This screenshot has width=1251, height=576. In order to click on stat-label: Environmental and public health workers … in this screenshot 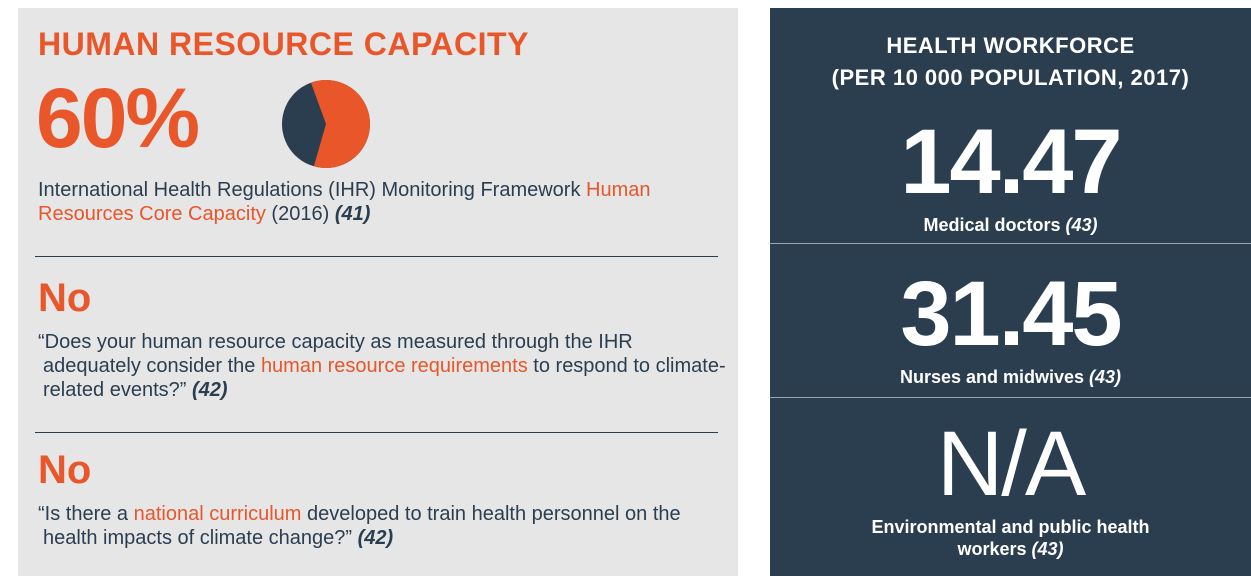, I will do `click(1011, 538)`.